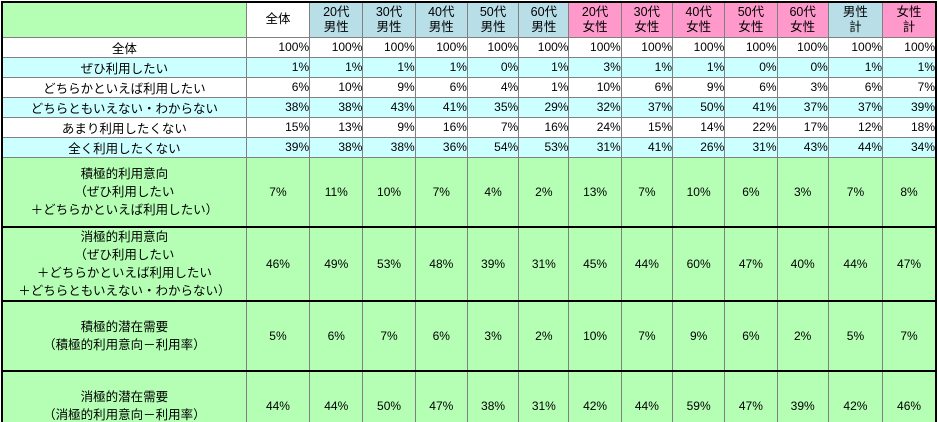 The image size is (939, 422). Describe the element at coordinates (909, 192) in the screenshot. I see `summary-value-cell: 8%` at that location.